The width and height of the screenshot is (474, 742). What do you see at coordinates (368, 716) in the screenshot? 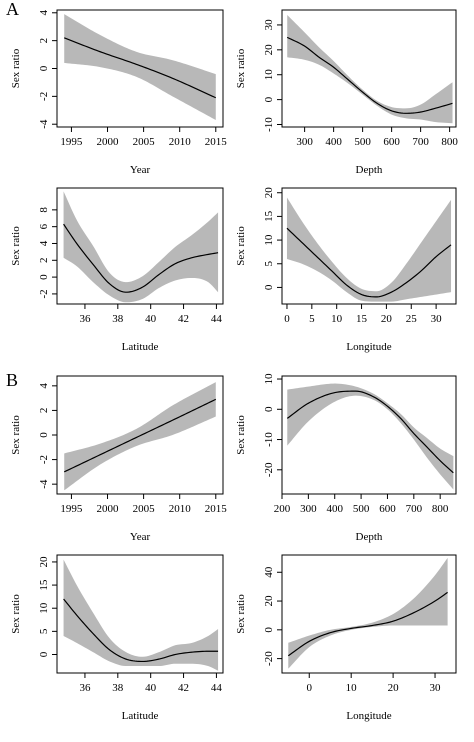
I see `x-axis-title: Longitude` at bounding box center [368, 716].